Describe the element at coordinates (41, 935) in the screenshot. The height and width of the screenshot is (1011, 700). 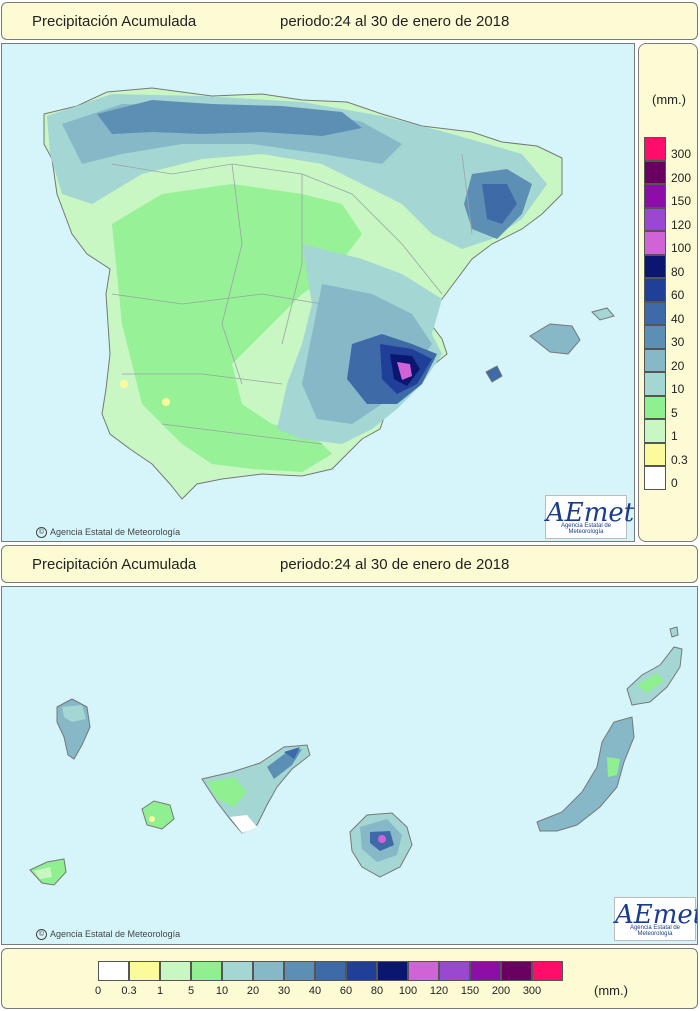
I see `copyright-icon: ©` at that location.